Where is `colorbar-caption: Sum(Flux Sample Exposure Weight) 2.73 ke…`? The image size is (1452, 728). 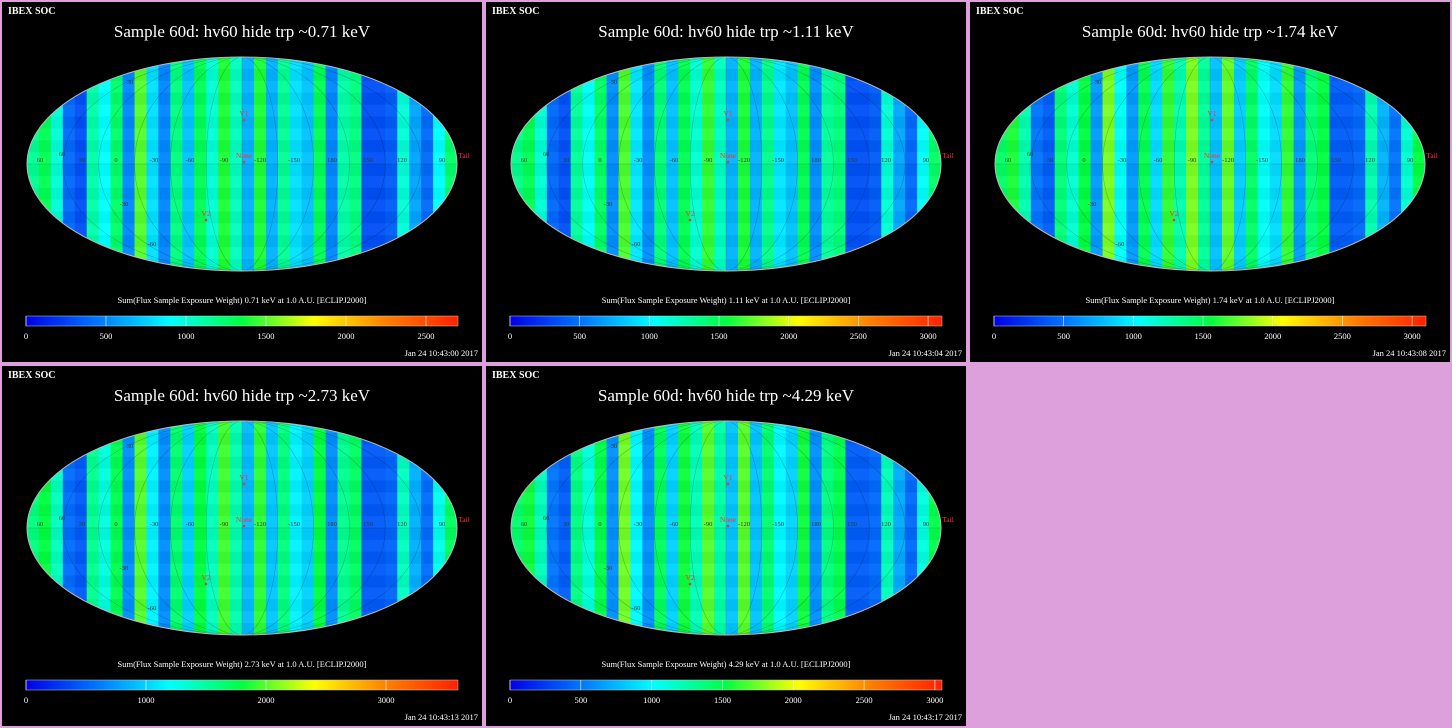 colorbar-caption: Sum(Flux Sample Exposure Weight) 2.73 ke… is located at coordinates (242, 664).